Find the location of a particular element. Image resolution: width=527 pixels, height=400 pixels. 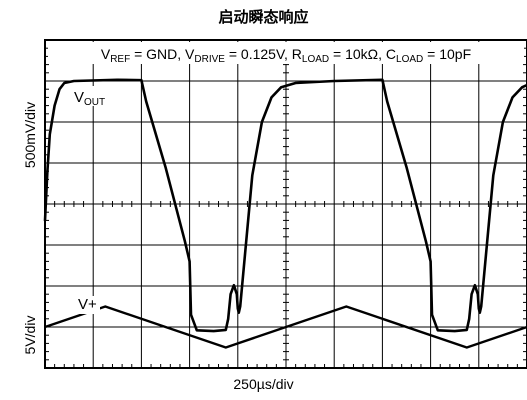

vout-label: VOUT is located at coordinates (89, 98).